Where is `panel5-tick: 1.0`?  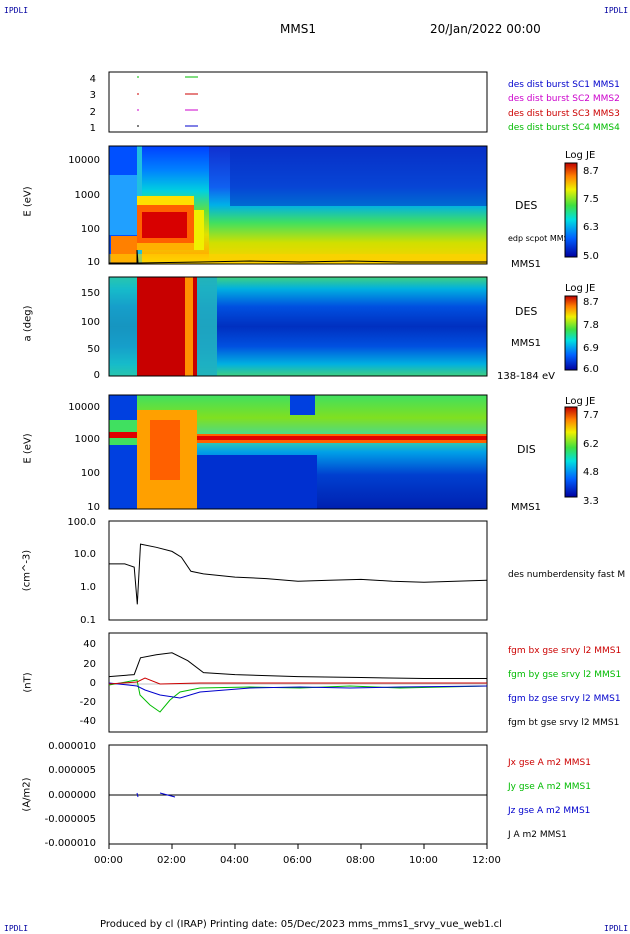 panel5-tick: 1.0 is located at coordinates (88, 587).